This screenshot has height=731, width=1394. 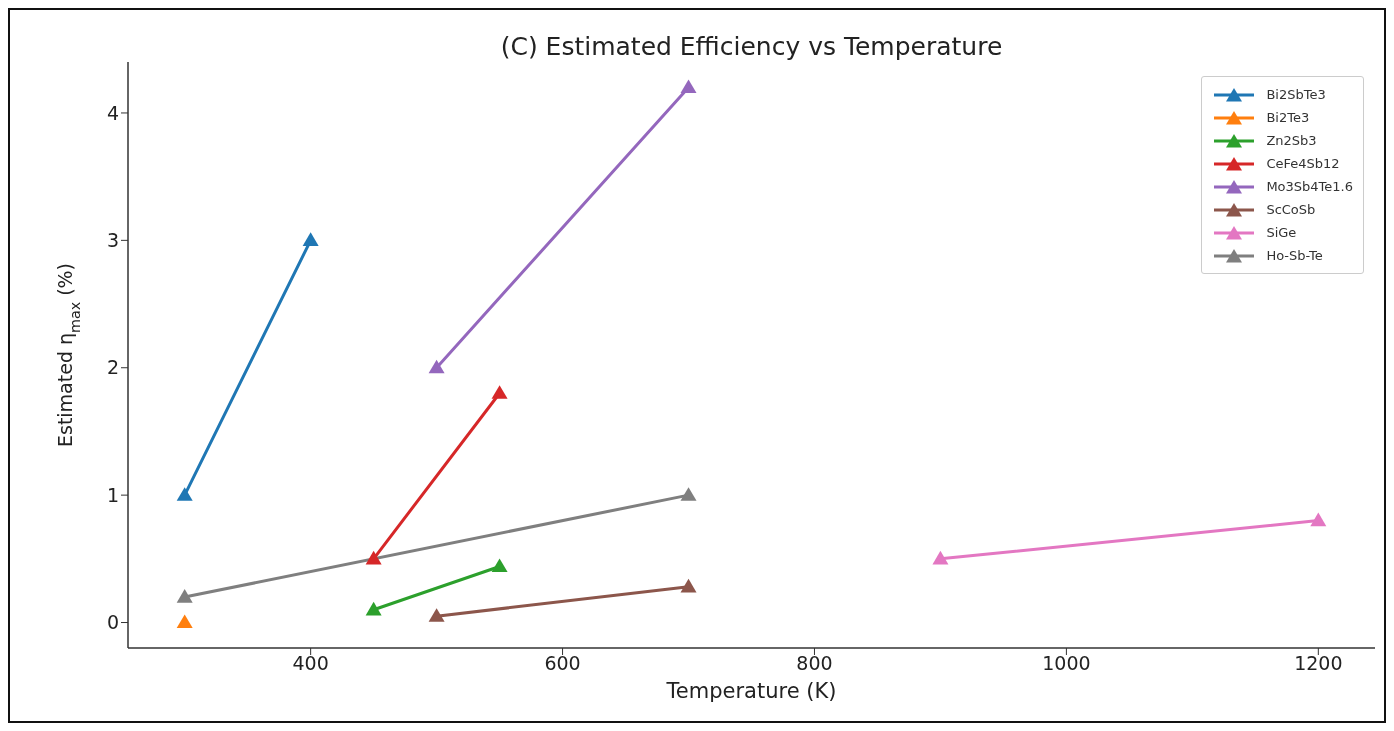 What do you see at coordinates (310, 663) in the screenshot?
I see `x-tick-label: 400` at bounding box center [310, 663].